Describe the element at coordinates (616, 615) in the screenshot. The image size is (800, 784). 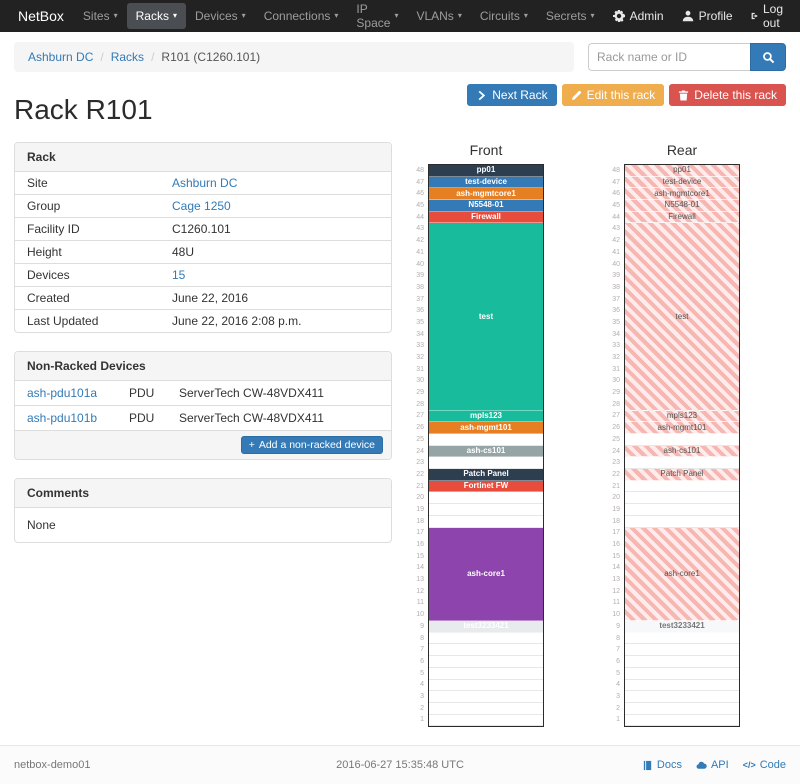
I see `unit-number: 10` at that location.